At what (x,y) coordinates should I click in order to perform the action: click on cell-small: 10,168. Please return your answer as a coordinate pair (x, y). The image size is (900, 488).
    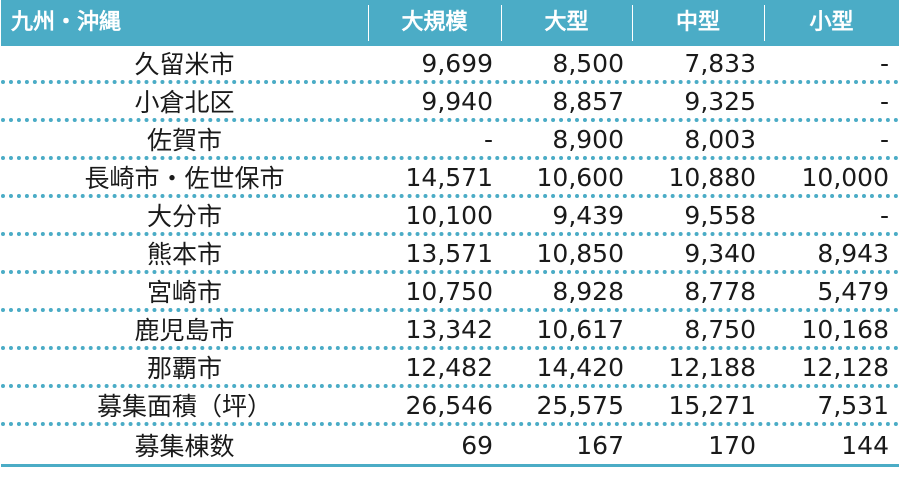
    Looking at the image, I should click on (845, 329).